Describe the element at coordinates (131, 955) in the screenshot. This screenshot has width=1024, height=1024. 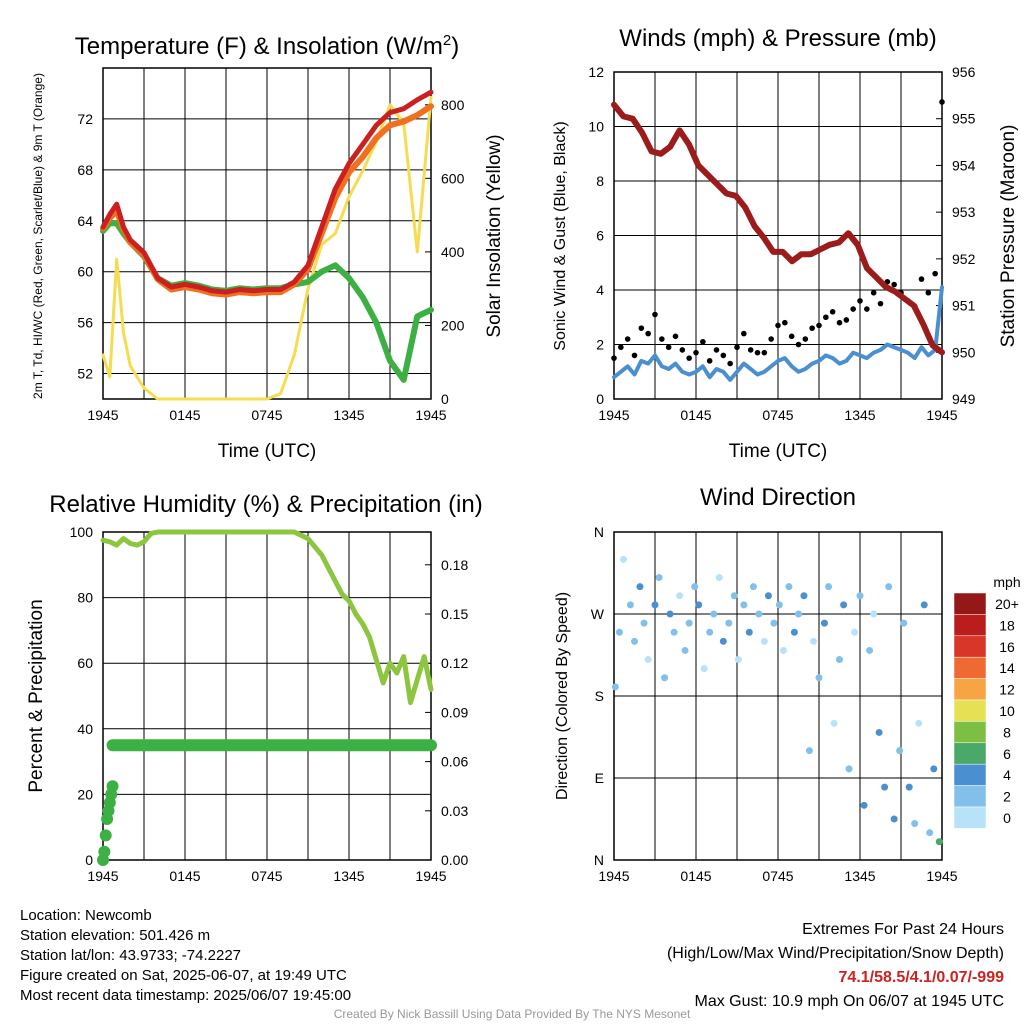
I see `station-latlon: Station lat/lon: 43.9733; -74.2227` at that location.